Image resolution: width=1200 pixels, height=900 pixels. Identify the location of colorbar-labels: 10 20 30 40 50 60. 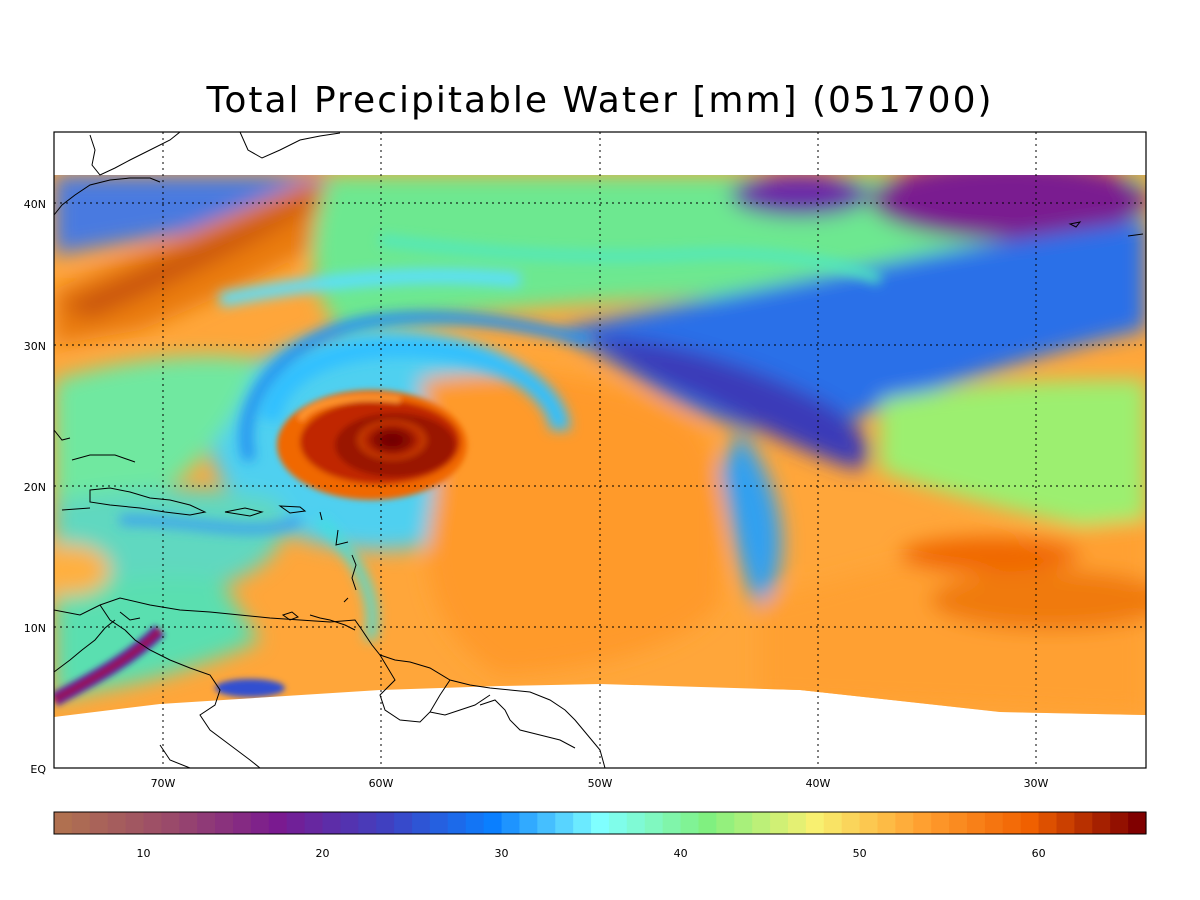
(591, 853).